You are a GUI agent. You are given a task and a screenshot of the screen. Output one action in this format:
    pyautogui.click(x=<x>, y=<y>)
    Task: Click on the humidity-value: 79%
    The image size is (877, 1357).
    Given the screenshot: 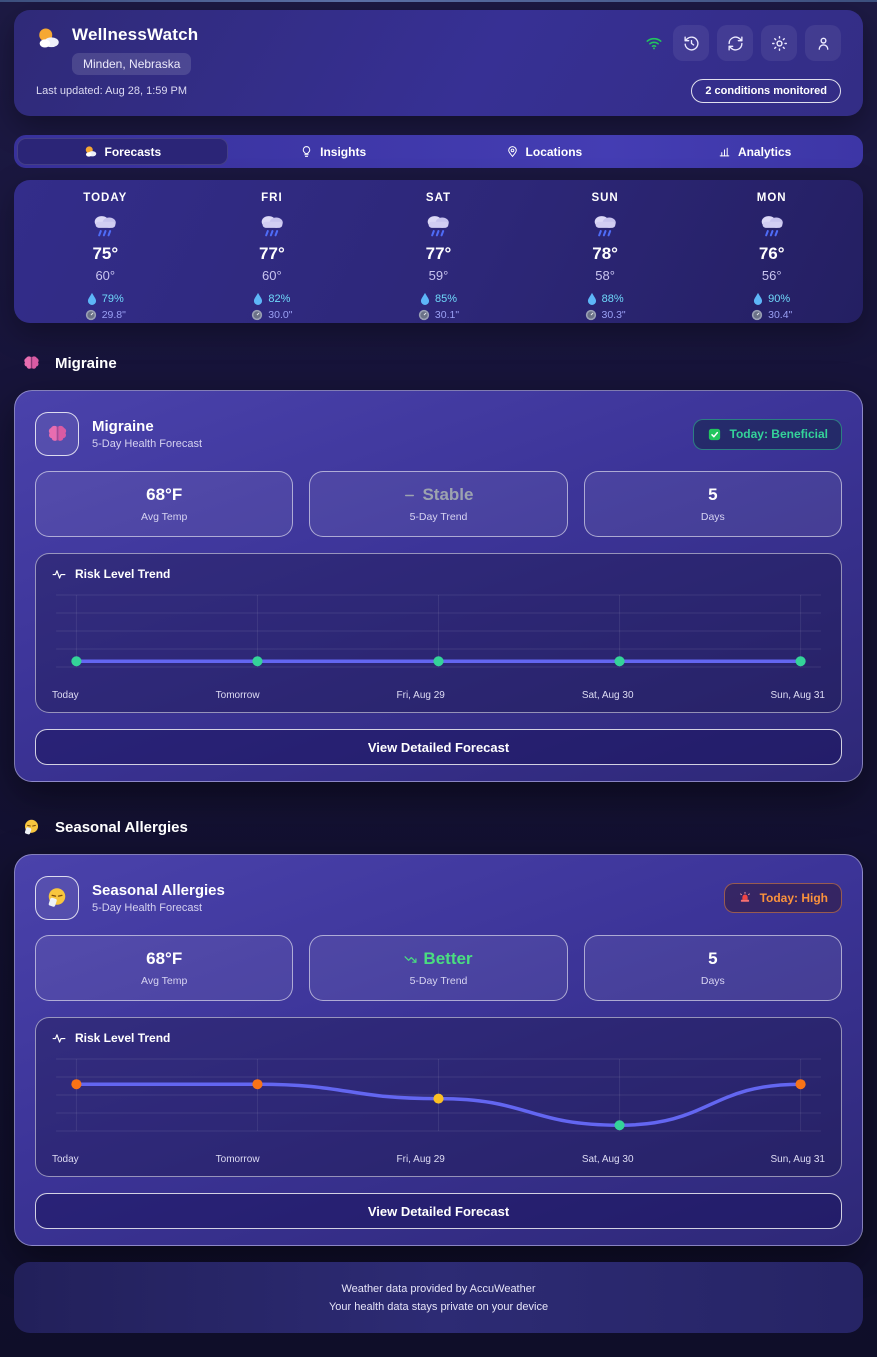 What is the action you would take?
    pyautogui.click(x=112, y=298)
    